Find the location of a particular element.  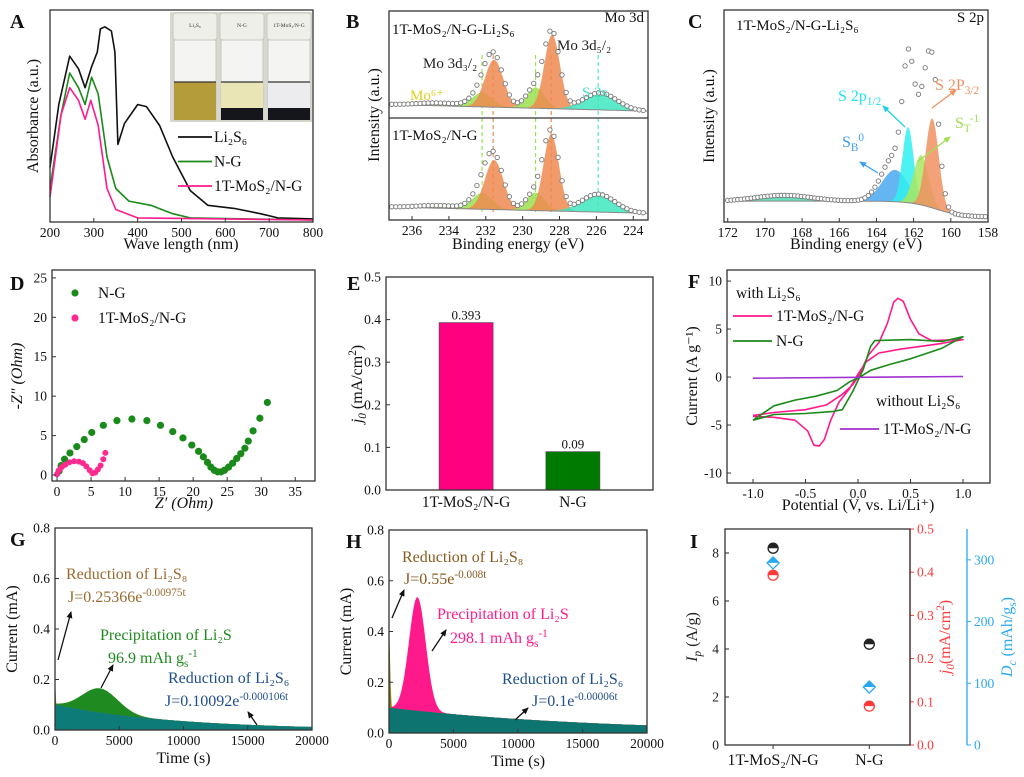

peak-annotation: Mo⁶⁺ is located at coordinates (427, 96).